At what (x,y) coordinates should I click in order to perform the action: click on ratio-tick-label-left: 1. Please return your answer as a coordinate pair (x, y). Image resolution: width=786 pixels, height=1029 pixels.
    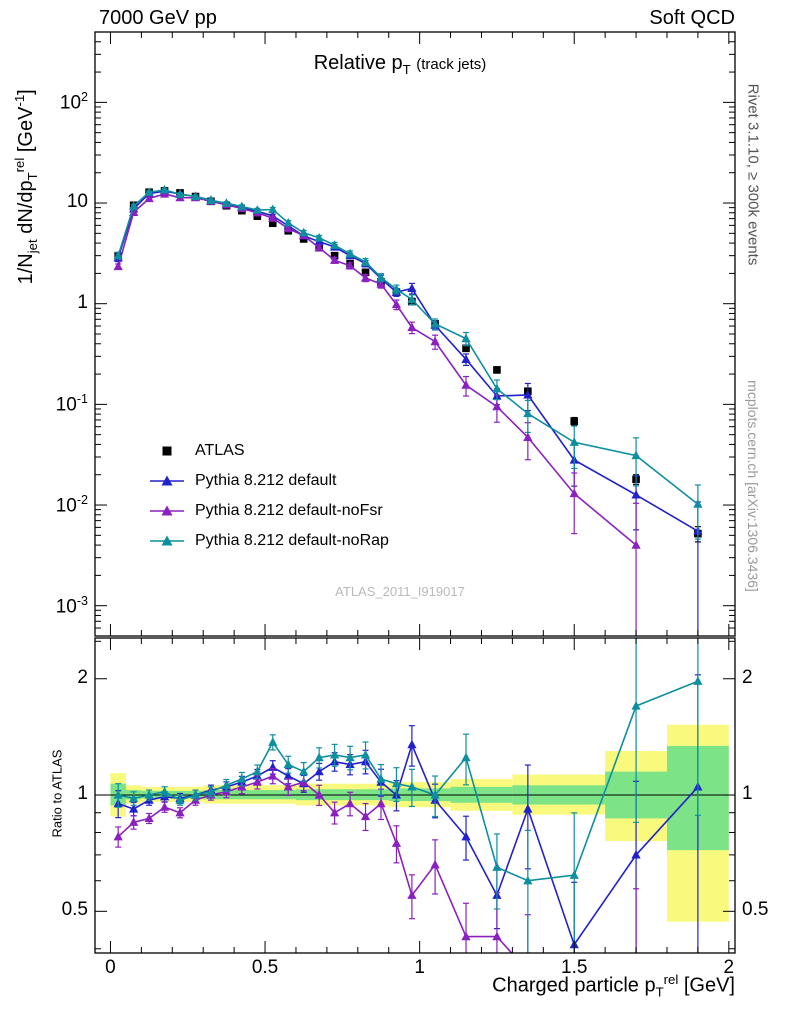
    Looking at the image, I should click on (82, 794).